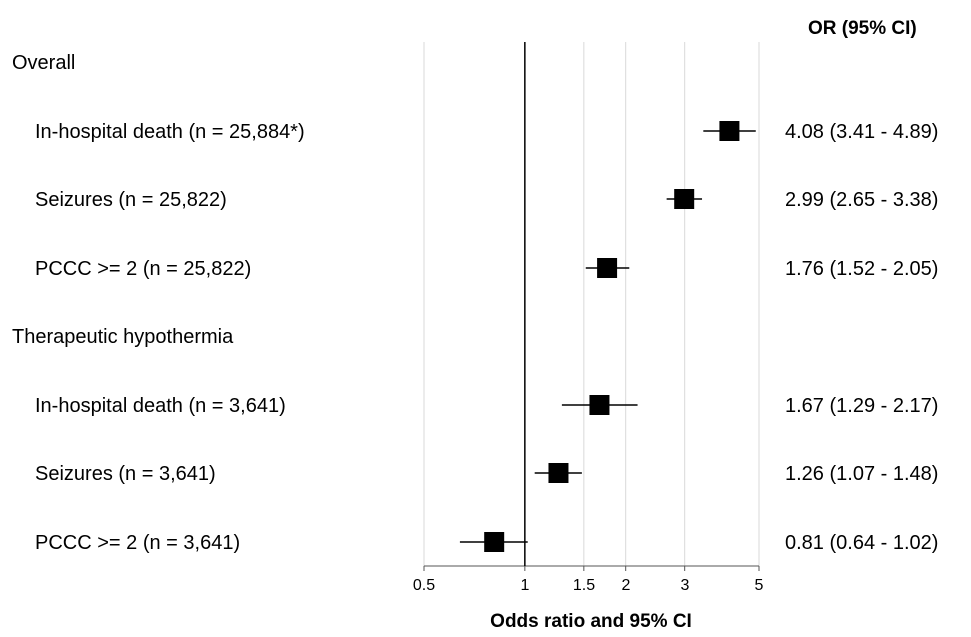  Describe the element at coordinates (125, 474) in the screenshot. I see `row-label: Seizures (n = 3,641)` at that location.